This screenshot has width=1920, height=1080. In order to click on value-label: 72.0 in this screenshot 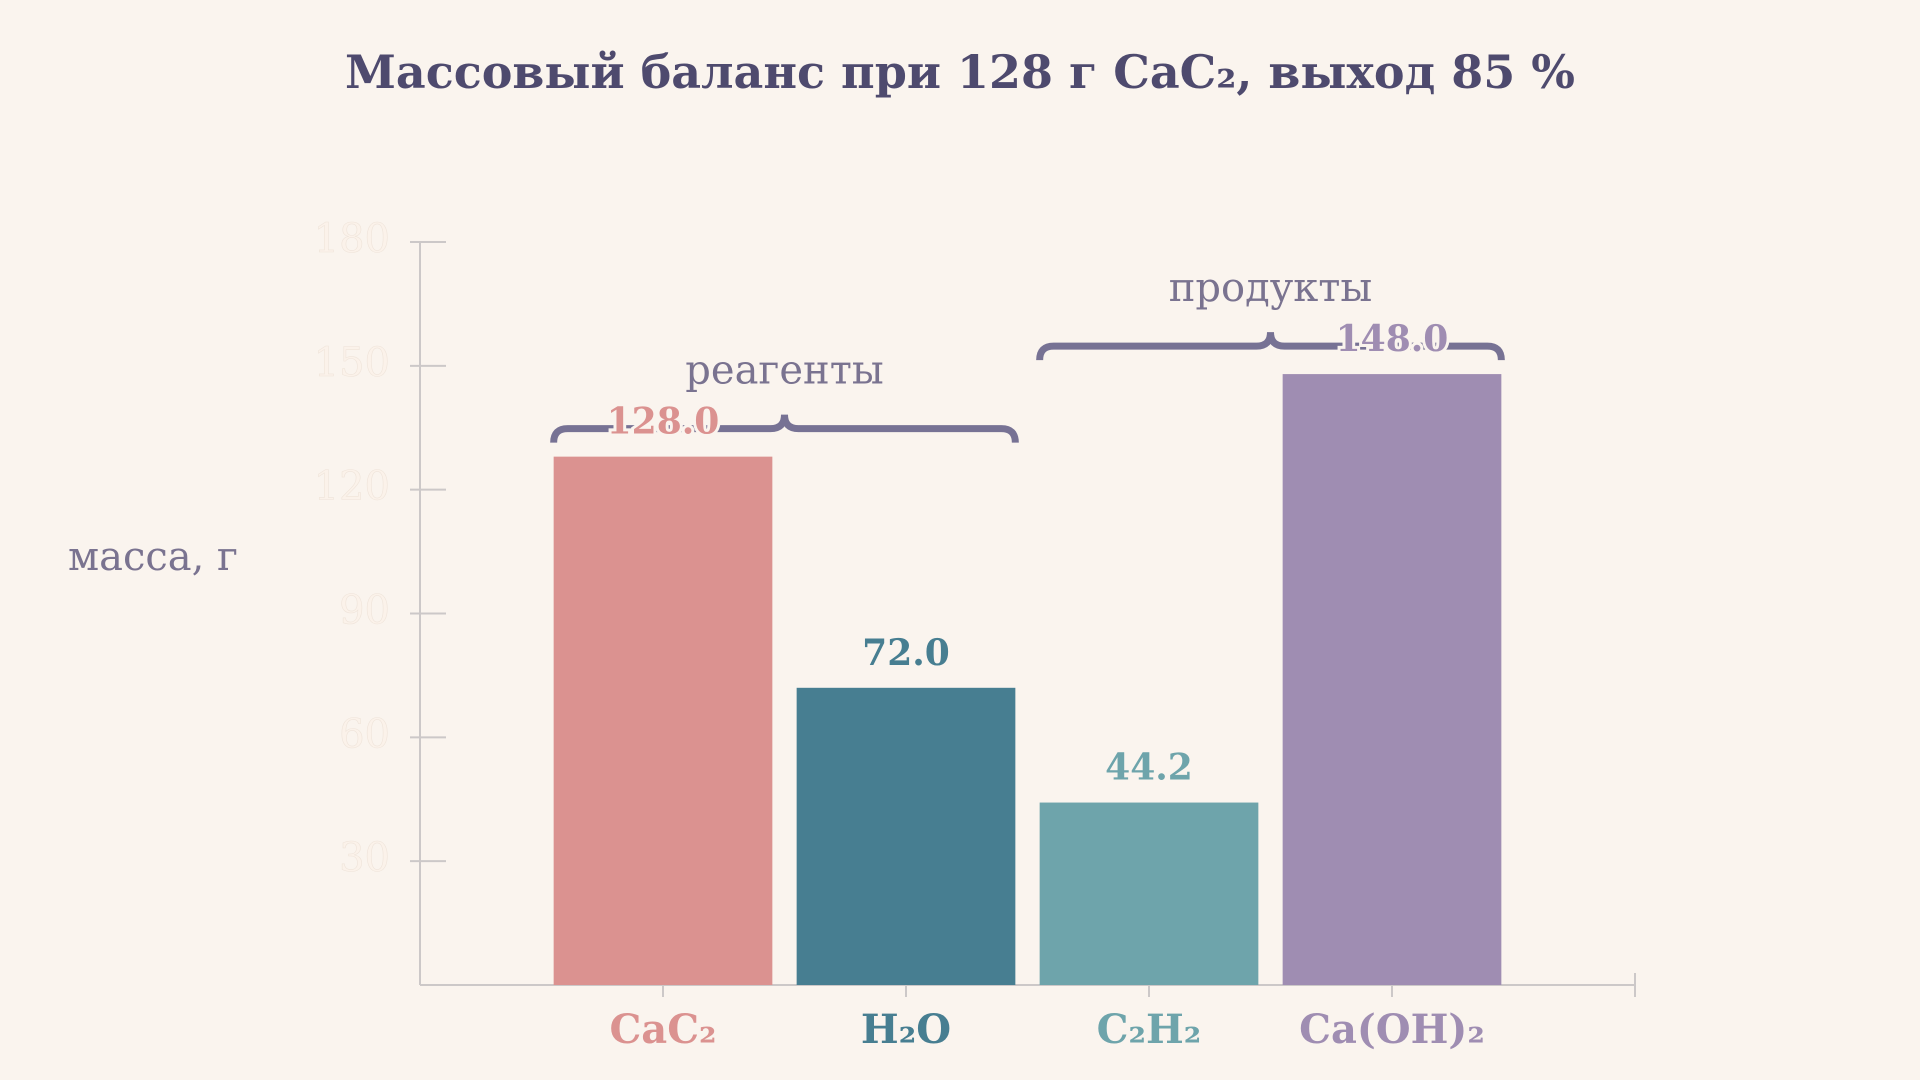, I will do `click(906, 653)`.